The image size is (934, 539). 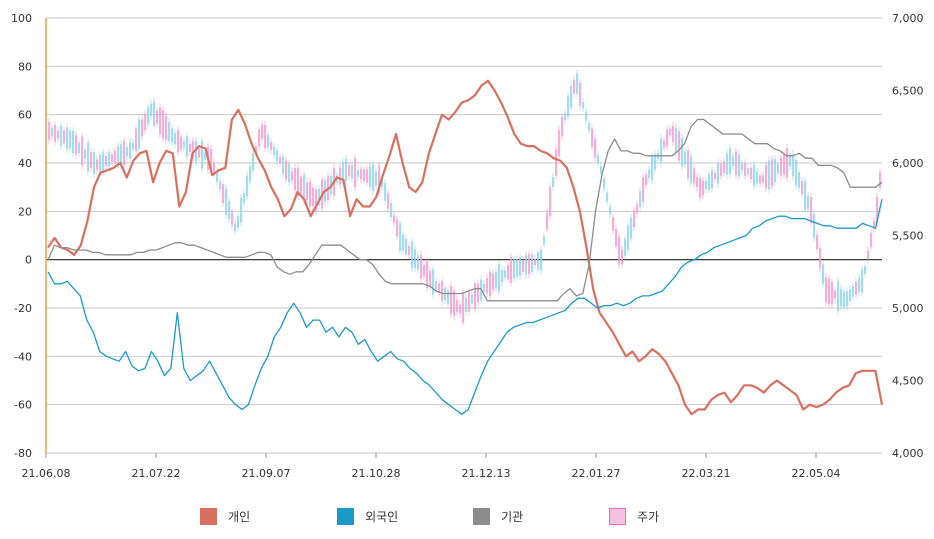 What do you see at coordinates (208, 516) in the screenshot?
I see `legend-swatch-individual` at bounding box center [208, 516].